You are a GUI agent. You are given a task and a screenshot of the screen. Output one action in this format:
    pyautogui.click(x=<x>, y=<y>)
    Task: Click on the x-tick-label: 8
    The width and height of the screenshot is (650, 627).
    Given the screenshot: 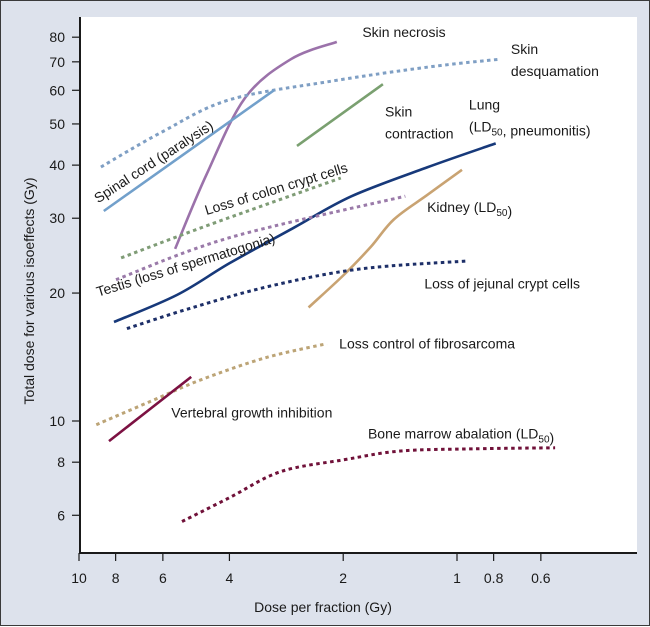 What is the action you would take?
    pyautogui.click(x=116, y=578)
    